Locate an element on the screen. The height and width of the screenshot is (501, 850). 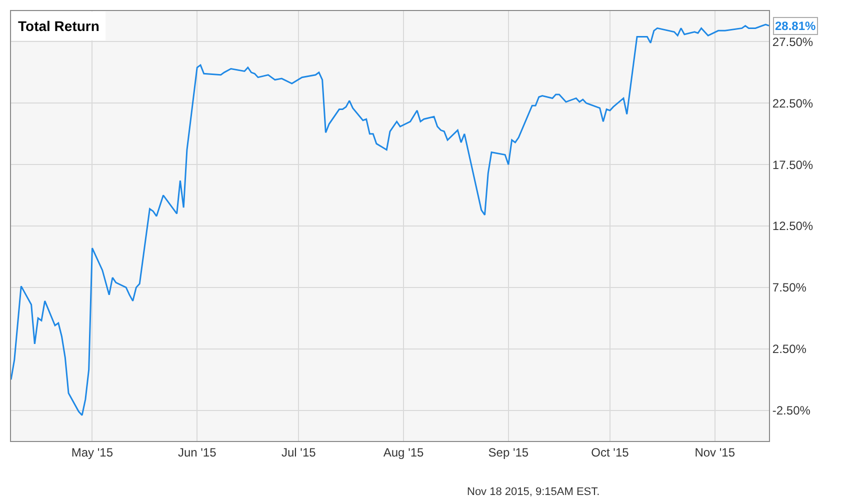
y-tick-label: 27.50% is located at coordinates (793, 41).